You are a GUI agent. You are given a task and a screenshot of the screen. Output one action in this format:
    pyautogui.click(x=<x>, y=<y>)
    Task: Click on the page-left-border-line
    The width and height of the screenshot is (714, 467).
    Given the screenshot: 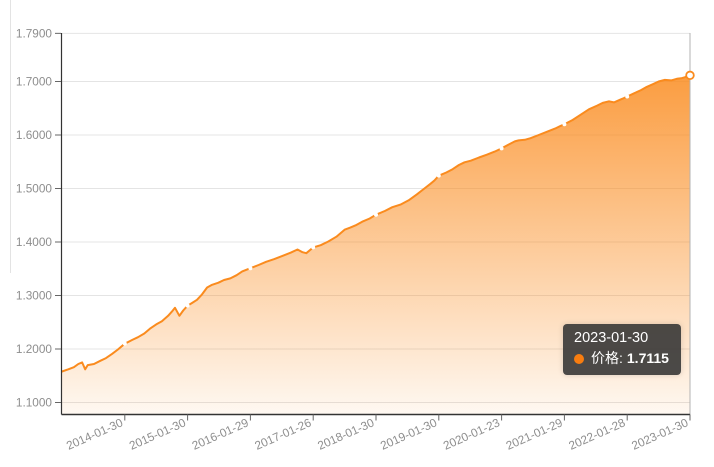 What is the action you would take?
    pyautogui.click(x=10, y=136)
    